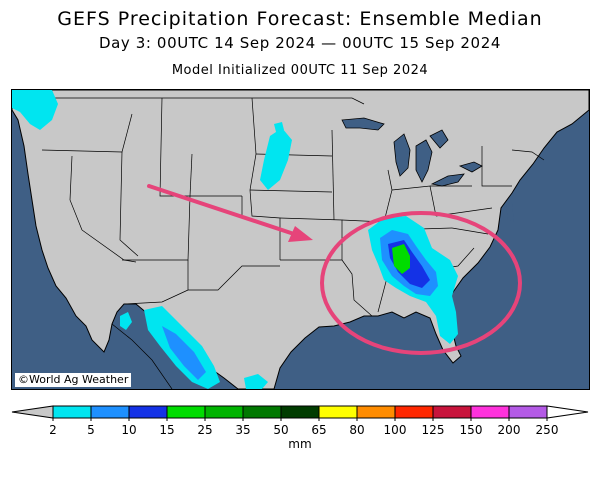 This screenshot has height=486, width=600. Describe the element at coordinates (73, 380) in the screenshot. I see `credit-label: ©World Ag Weather` at that location.